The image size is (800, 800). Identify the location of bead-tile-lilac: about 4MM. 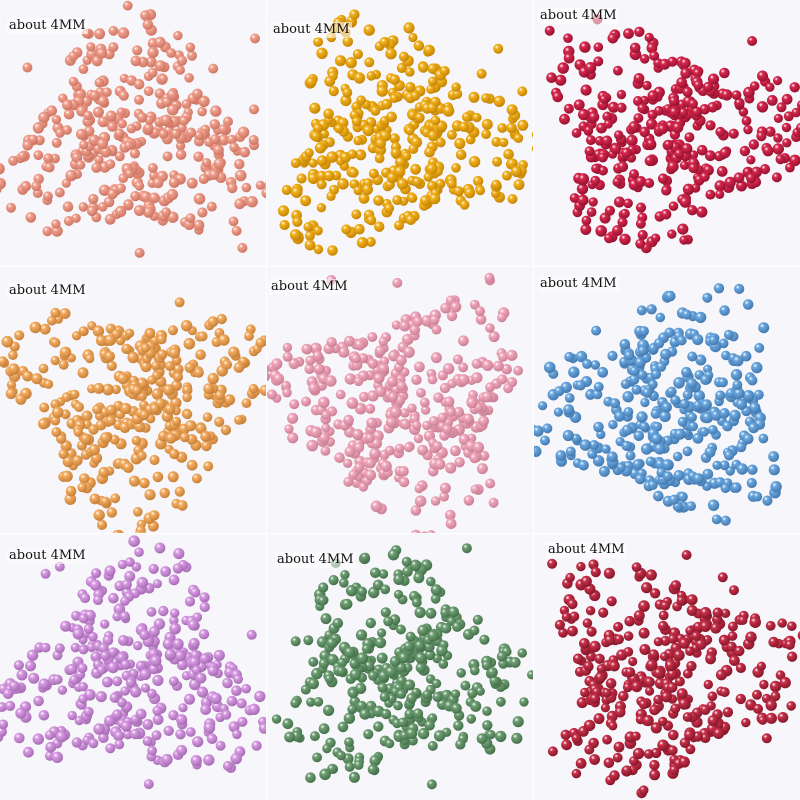
(133, 667).